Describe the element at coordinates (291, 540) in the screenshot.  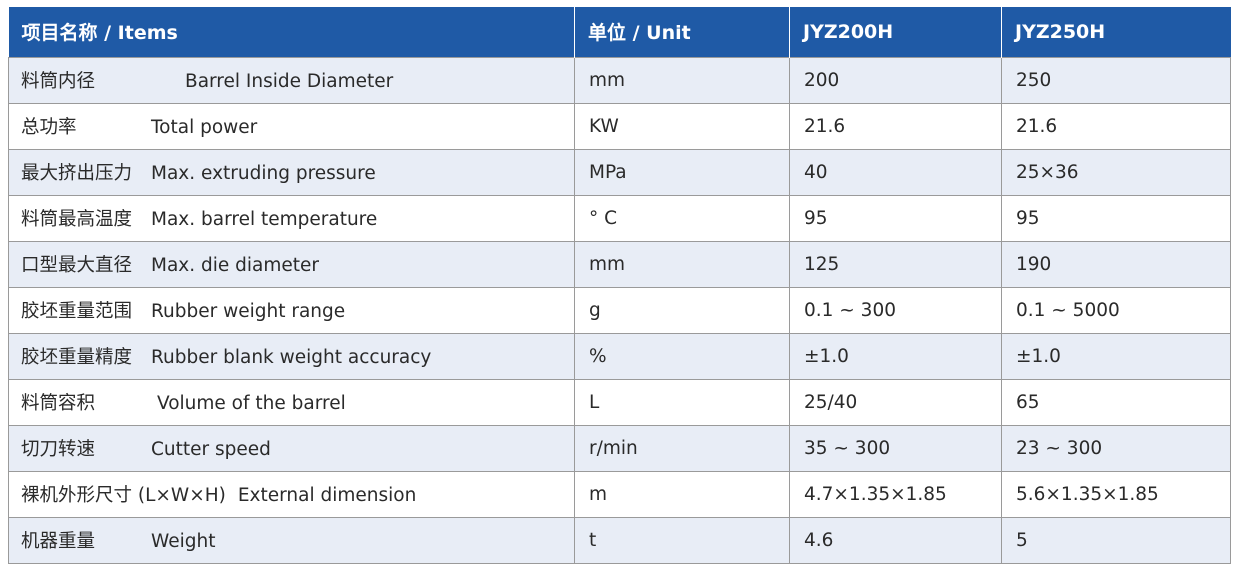
I see `row-item-cell: 机器重量 Weight` at that location.